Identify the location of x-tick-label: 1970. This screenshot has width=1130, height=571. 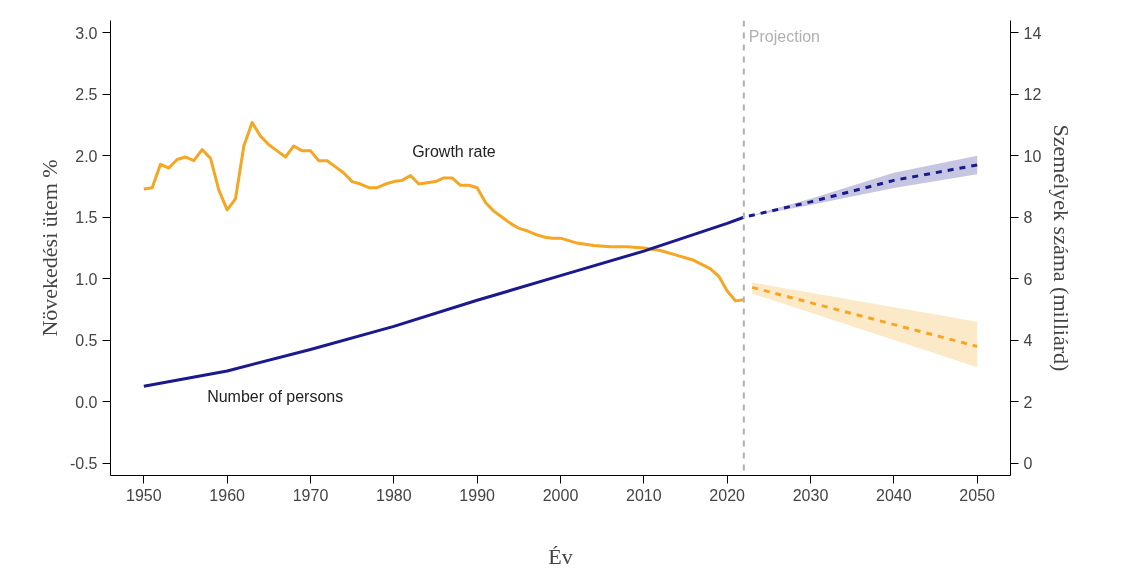
(310, 495).